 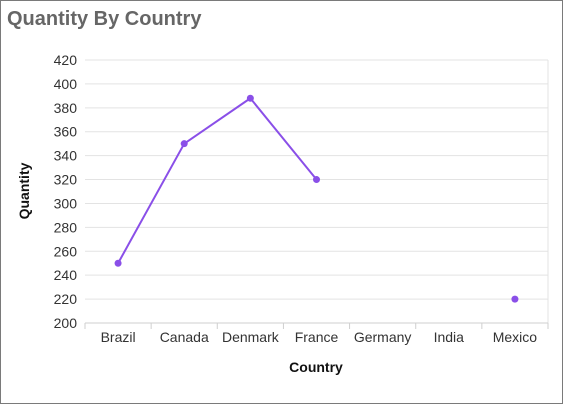 What do you see at coordinates (66, 180) in the screenshot?
I see `y-tick-label: 320` at bounding box center [66, 180].